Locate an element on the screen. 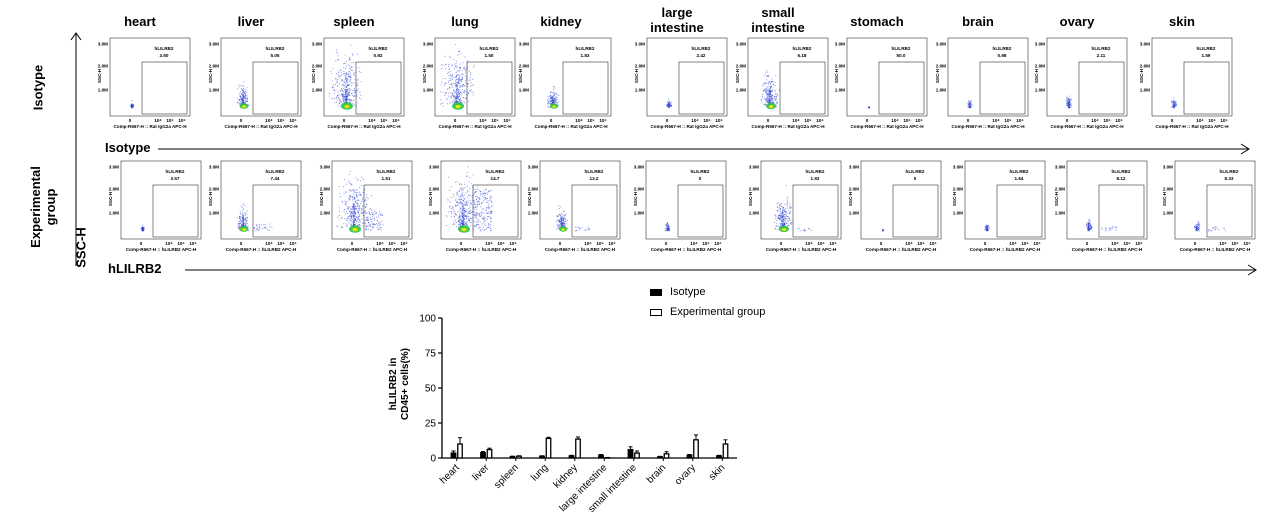 The width and height of the screenshot is (1272, 528). x-axis-label: Comp-R667-H :: hLILRB2 APC-H is located at coordinates (372, 249).